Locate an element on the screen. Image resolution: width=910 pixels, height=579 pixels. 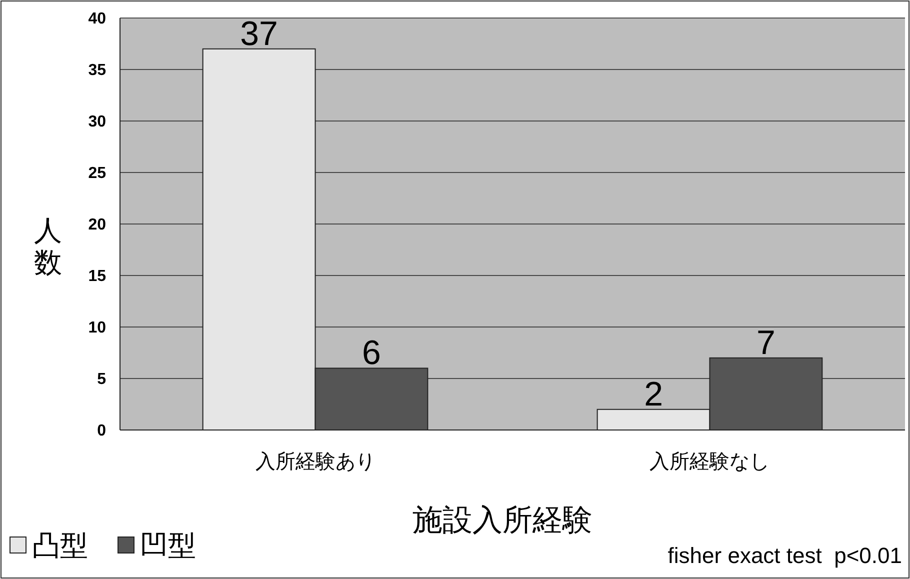
data-label: 37 is located at coordinates (259, 33).